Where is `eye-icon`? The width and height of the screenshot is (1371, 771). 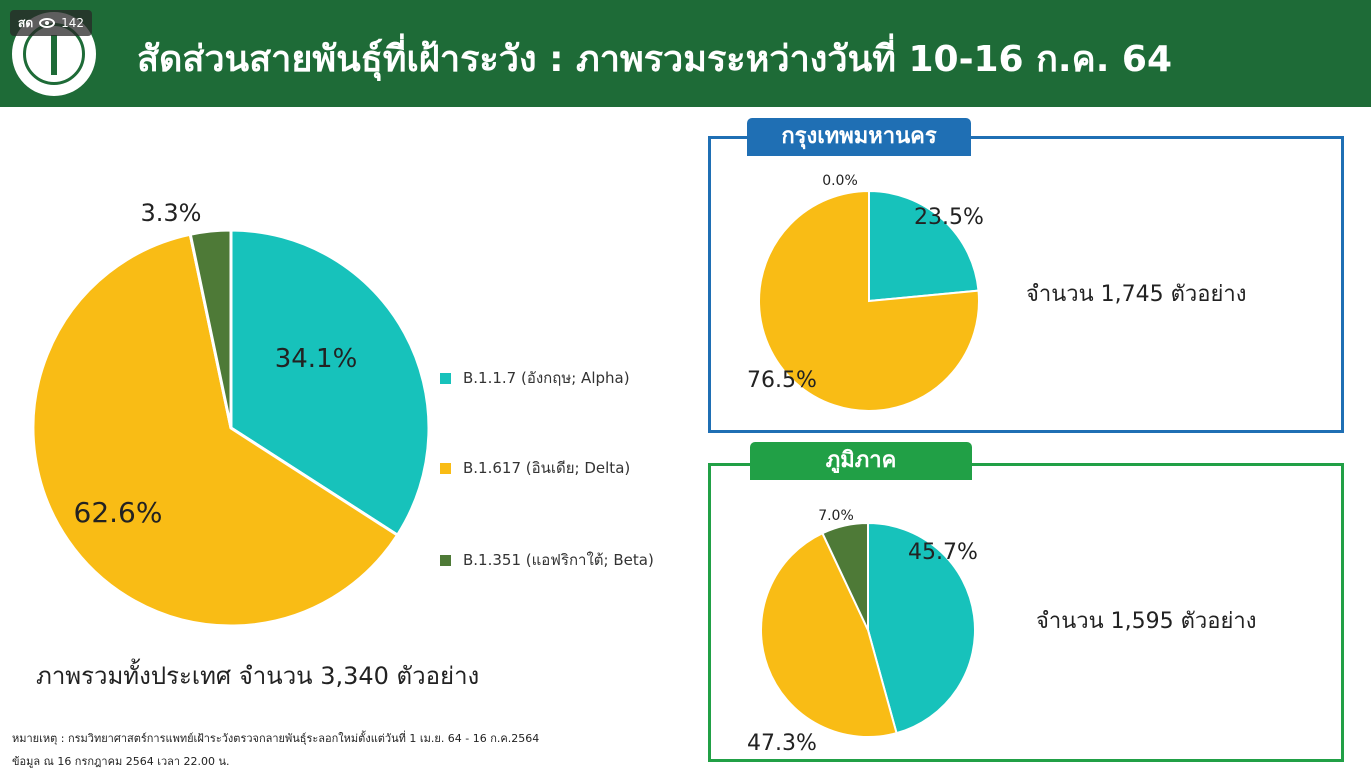
eye-icon is located at coordinates (47, 23).